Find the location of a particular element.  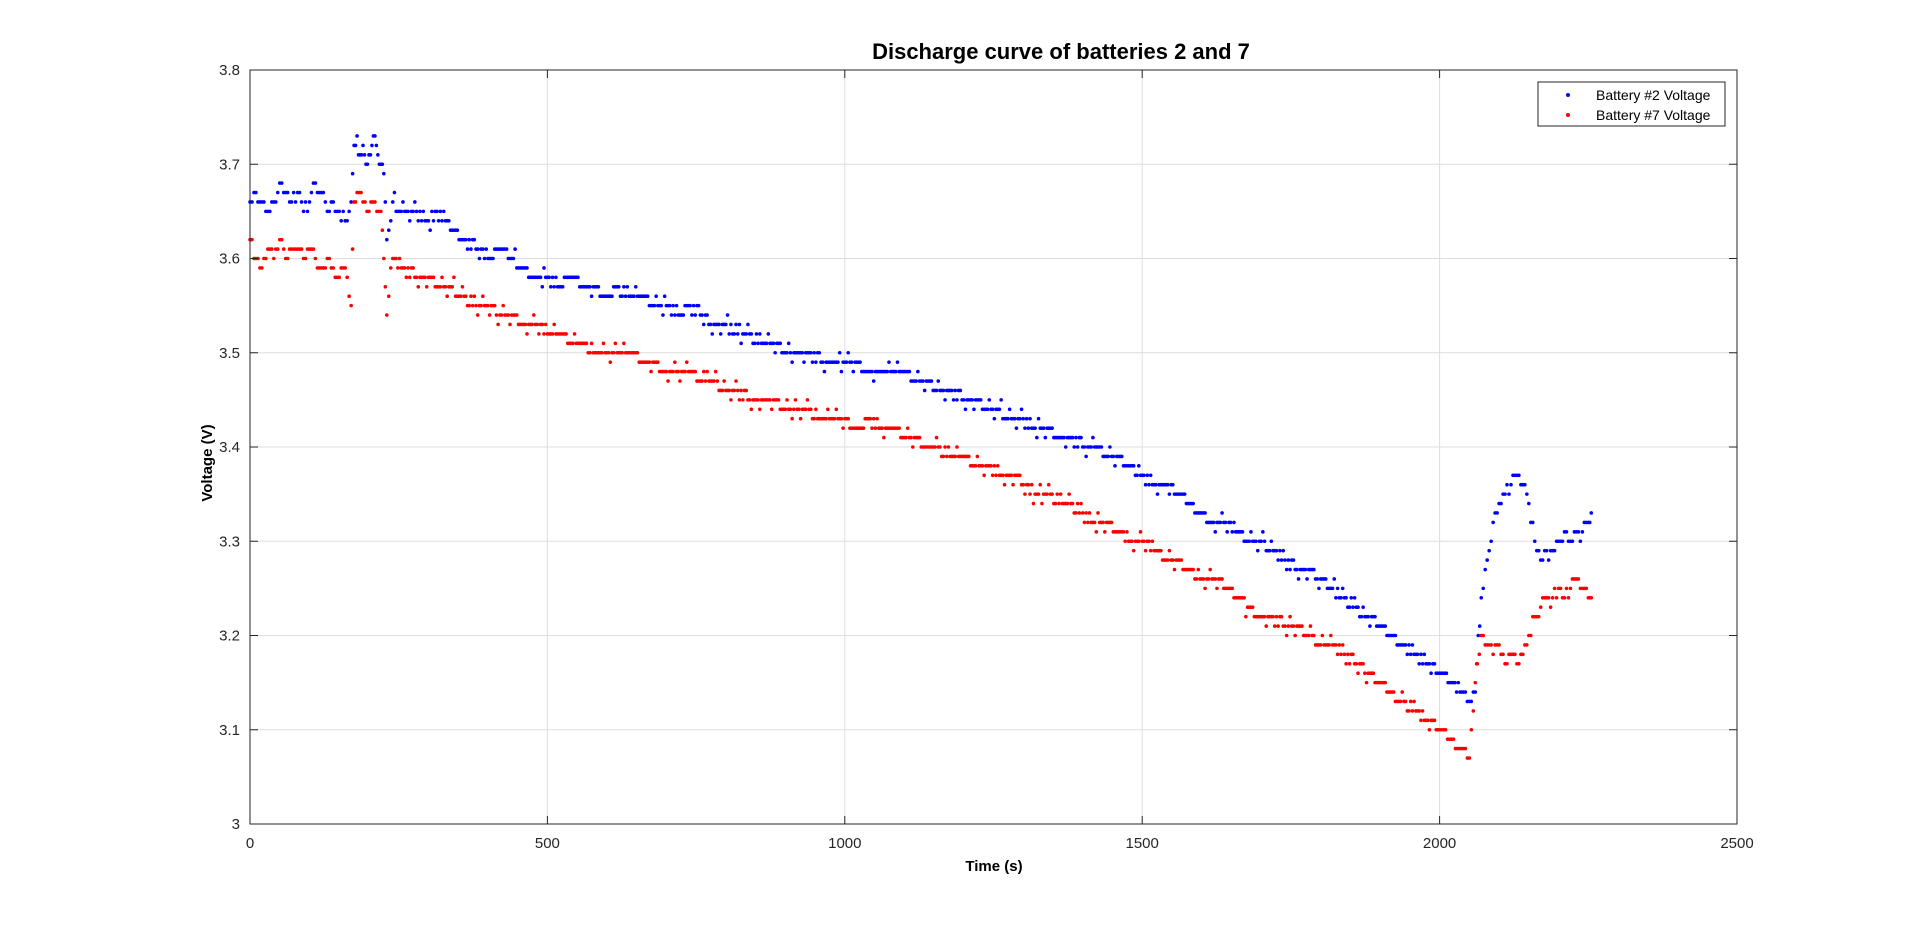

legend: Battery #2 Voltage Battery #7 Voltage is located at coordinates (1631, 104).